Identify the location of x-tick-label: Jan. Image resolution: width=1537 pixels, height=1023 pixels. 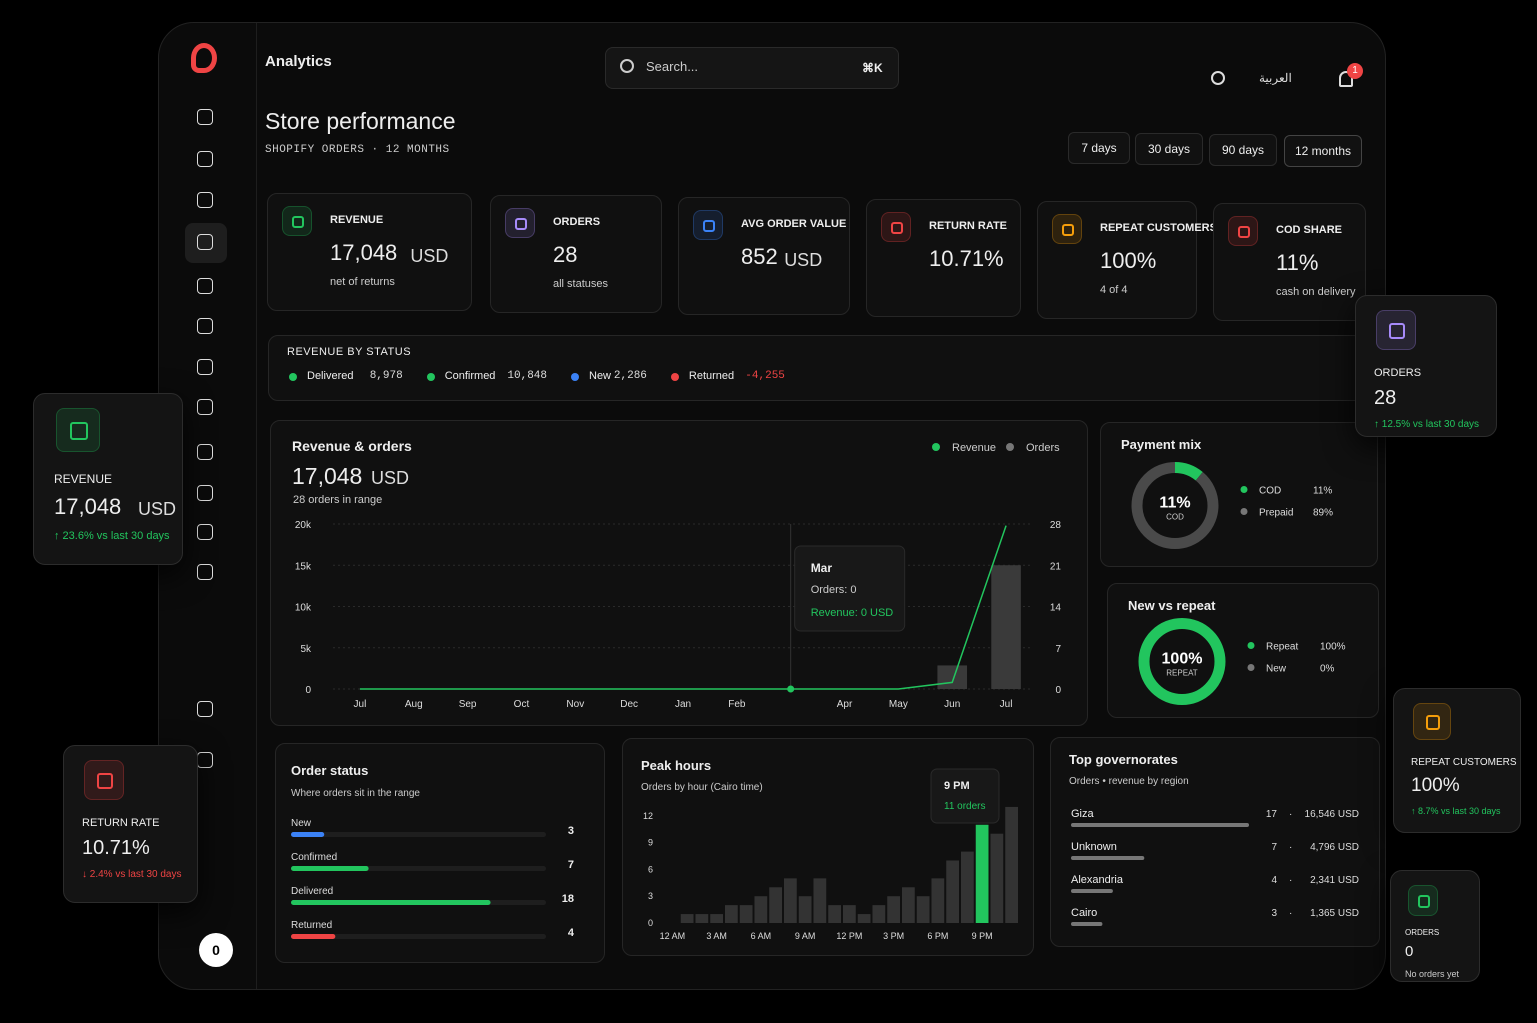
(683, 704).